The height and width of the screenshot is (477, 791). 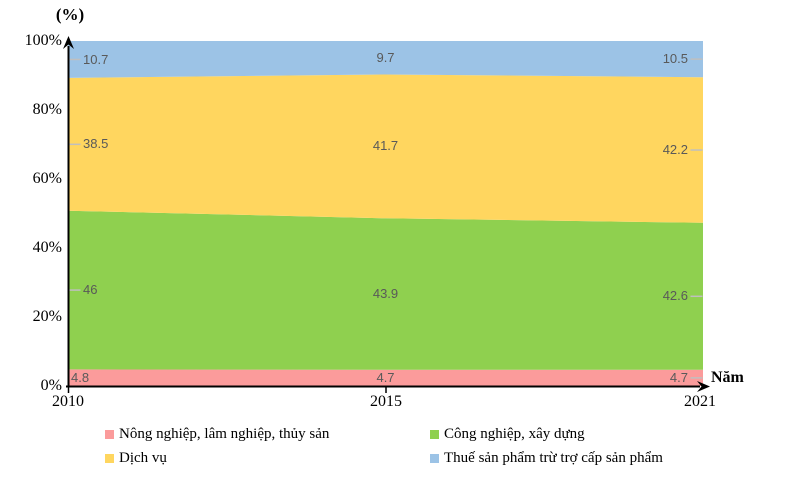 What do you see at coordinates (675, 59) in the screenshot?
I see `value-label: 10.5` at bounding box center [675, 59].